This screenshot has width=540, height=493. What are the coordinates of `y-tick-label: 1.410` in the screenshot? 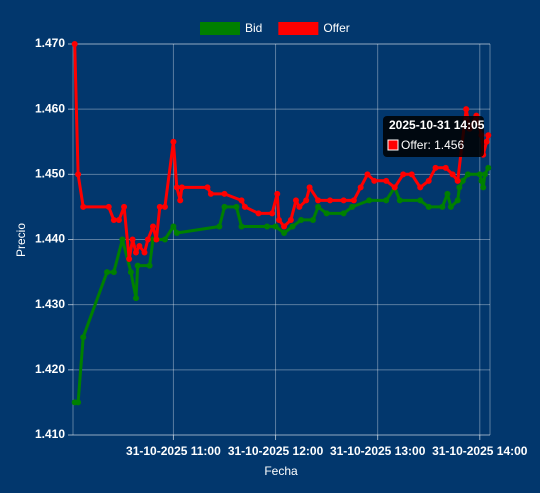 It's located at (50, 434).